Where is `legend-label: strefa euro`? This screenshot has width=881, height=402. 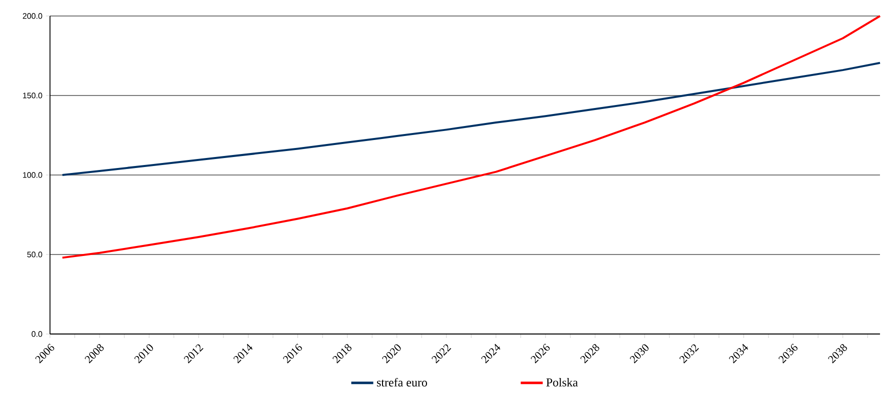
legend-label: strefa euro is located at coordinates (402, 382).